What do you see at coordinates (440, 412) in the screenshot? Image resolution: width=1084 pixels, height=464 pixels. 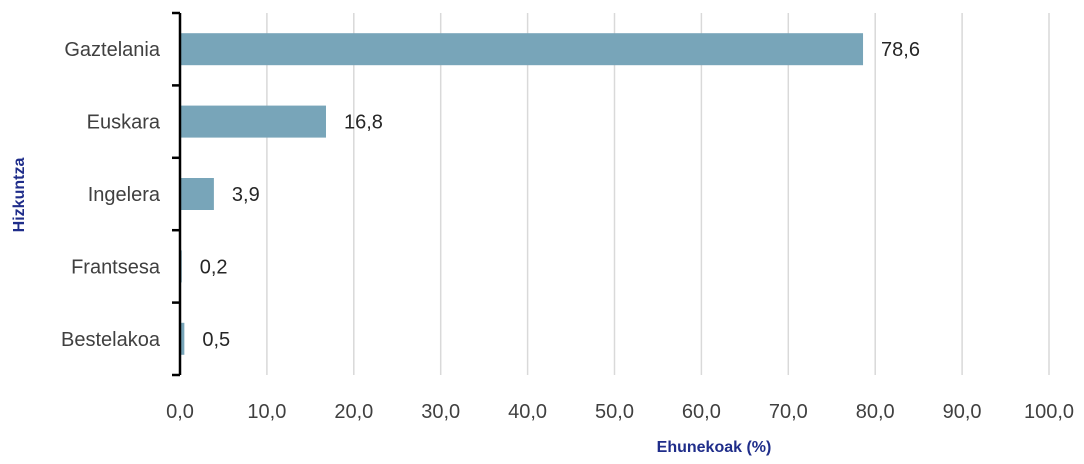 I see `x-tick-label: 30,0` at bounding box center [440, 412].